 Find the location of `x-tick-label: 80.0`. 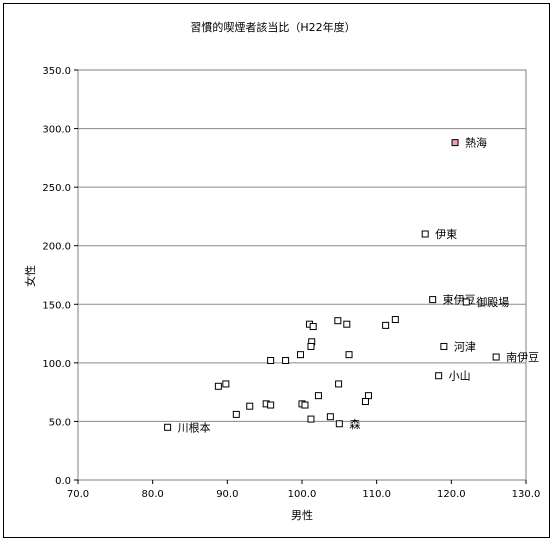

x-tick-label: 80.0 is located at coordinates (153, 494).